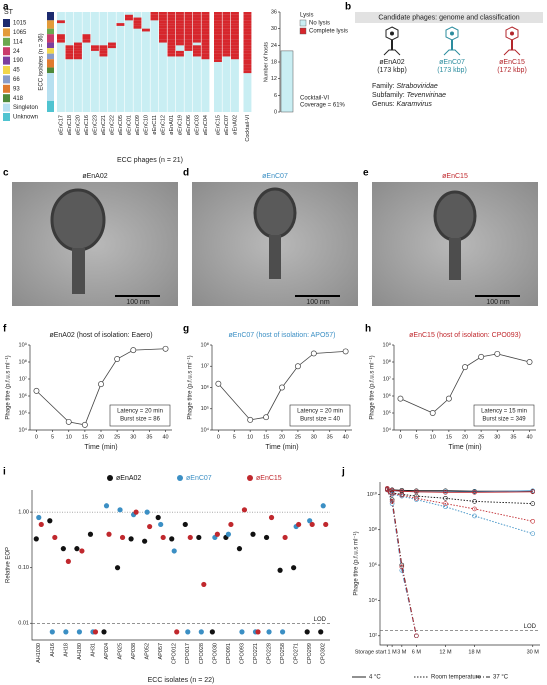 This screenshot has height=685, width=547. I want to click on column-label: øEnC12, so click(164, 125).